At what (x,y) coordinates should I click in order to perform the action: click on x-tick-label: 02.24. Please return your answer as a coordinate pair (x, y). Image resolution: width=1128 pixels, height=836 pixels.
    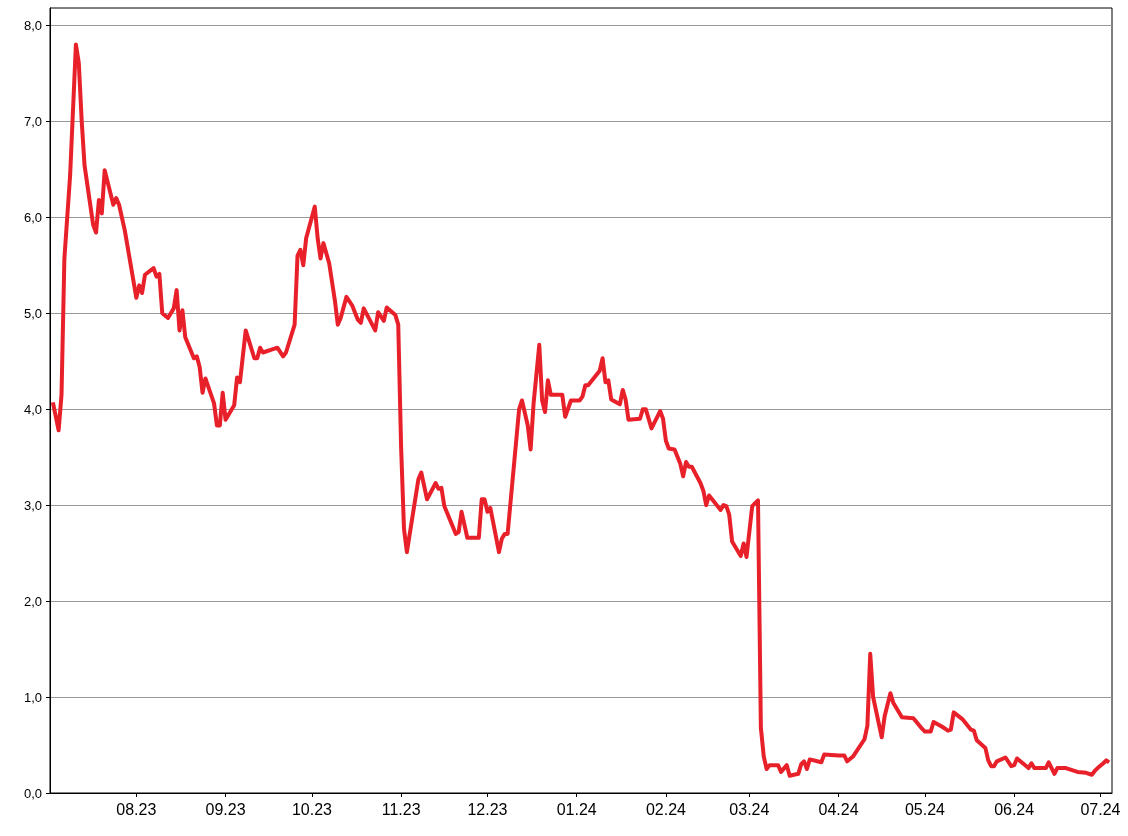
    Looking at the image, I should click on (666, 809).